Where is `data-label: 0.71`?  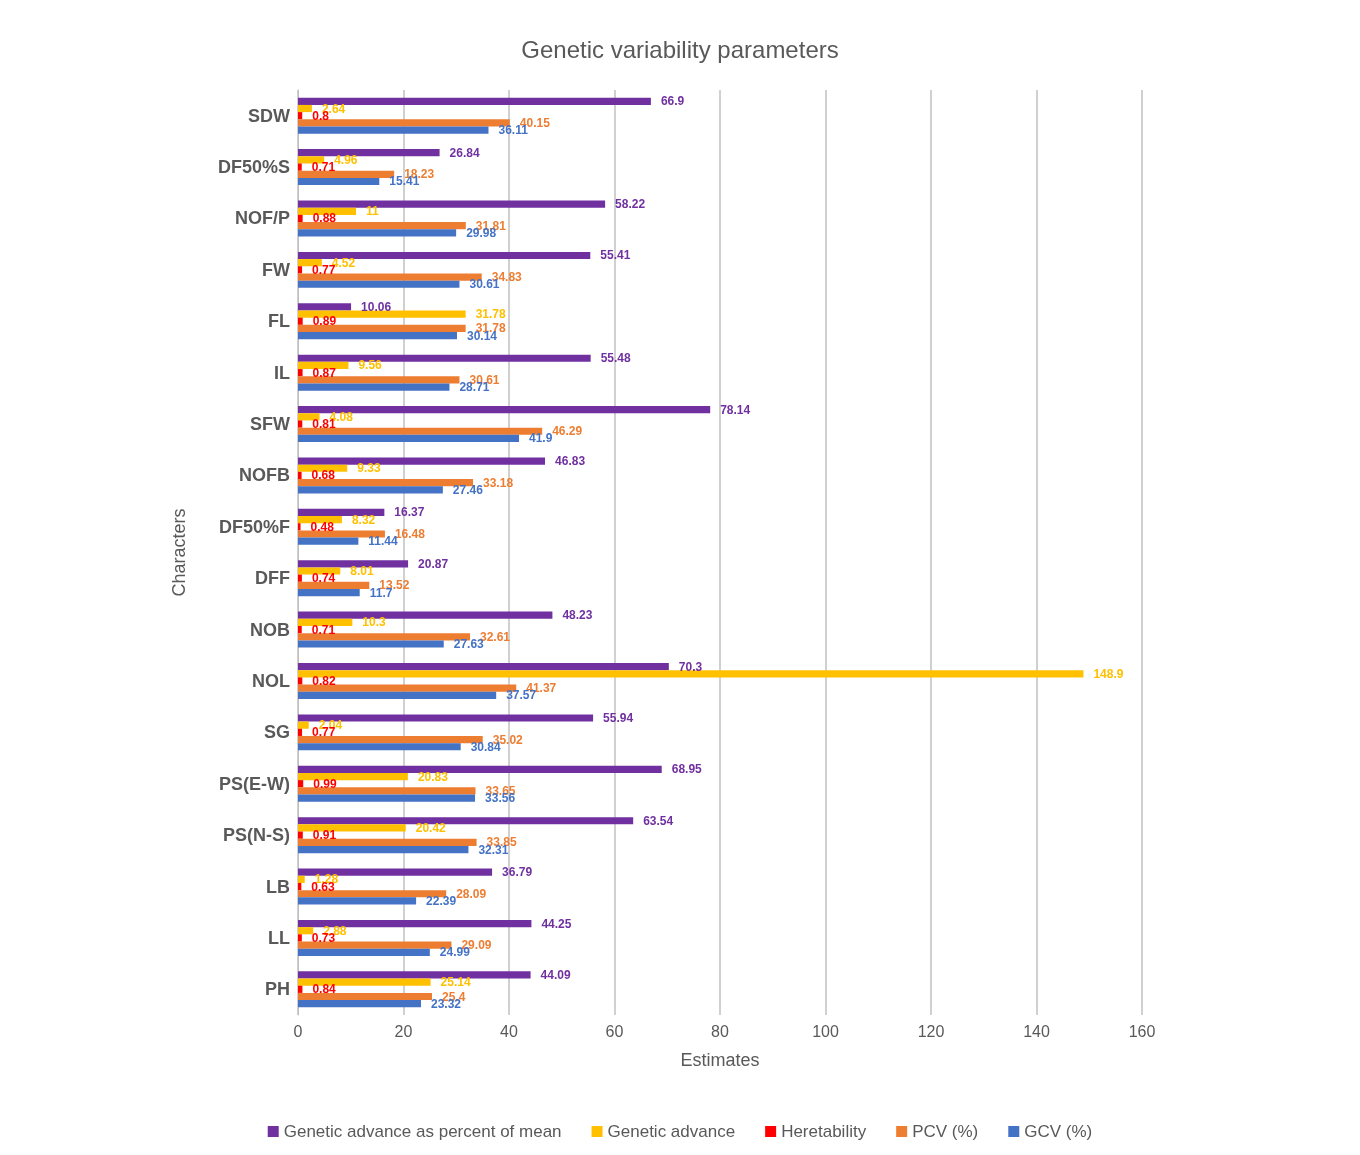 data-label: 0.71 is located at coordinates (323, 629).